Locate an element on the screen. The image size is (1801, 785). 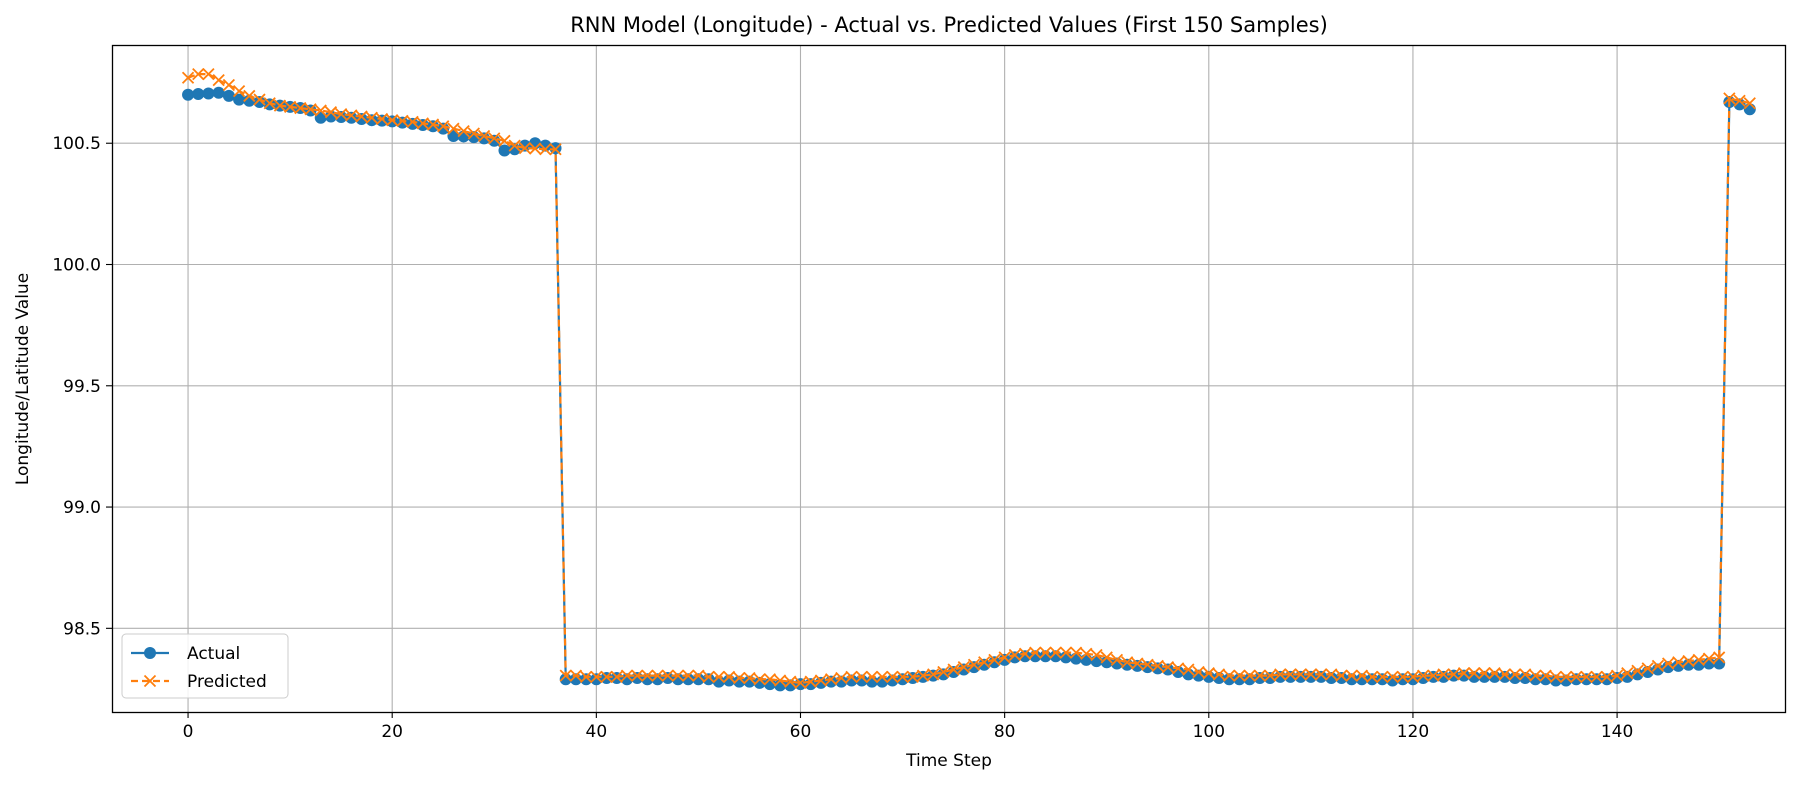
legend-predicted-marker is located at coordinates (150, 681).